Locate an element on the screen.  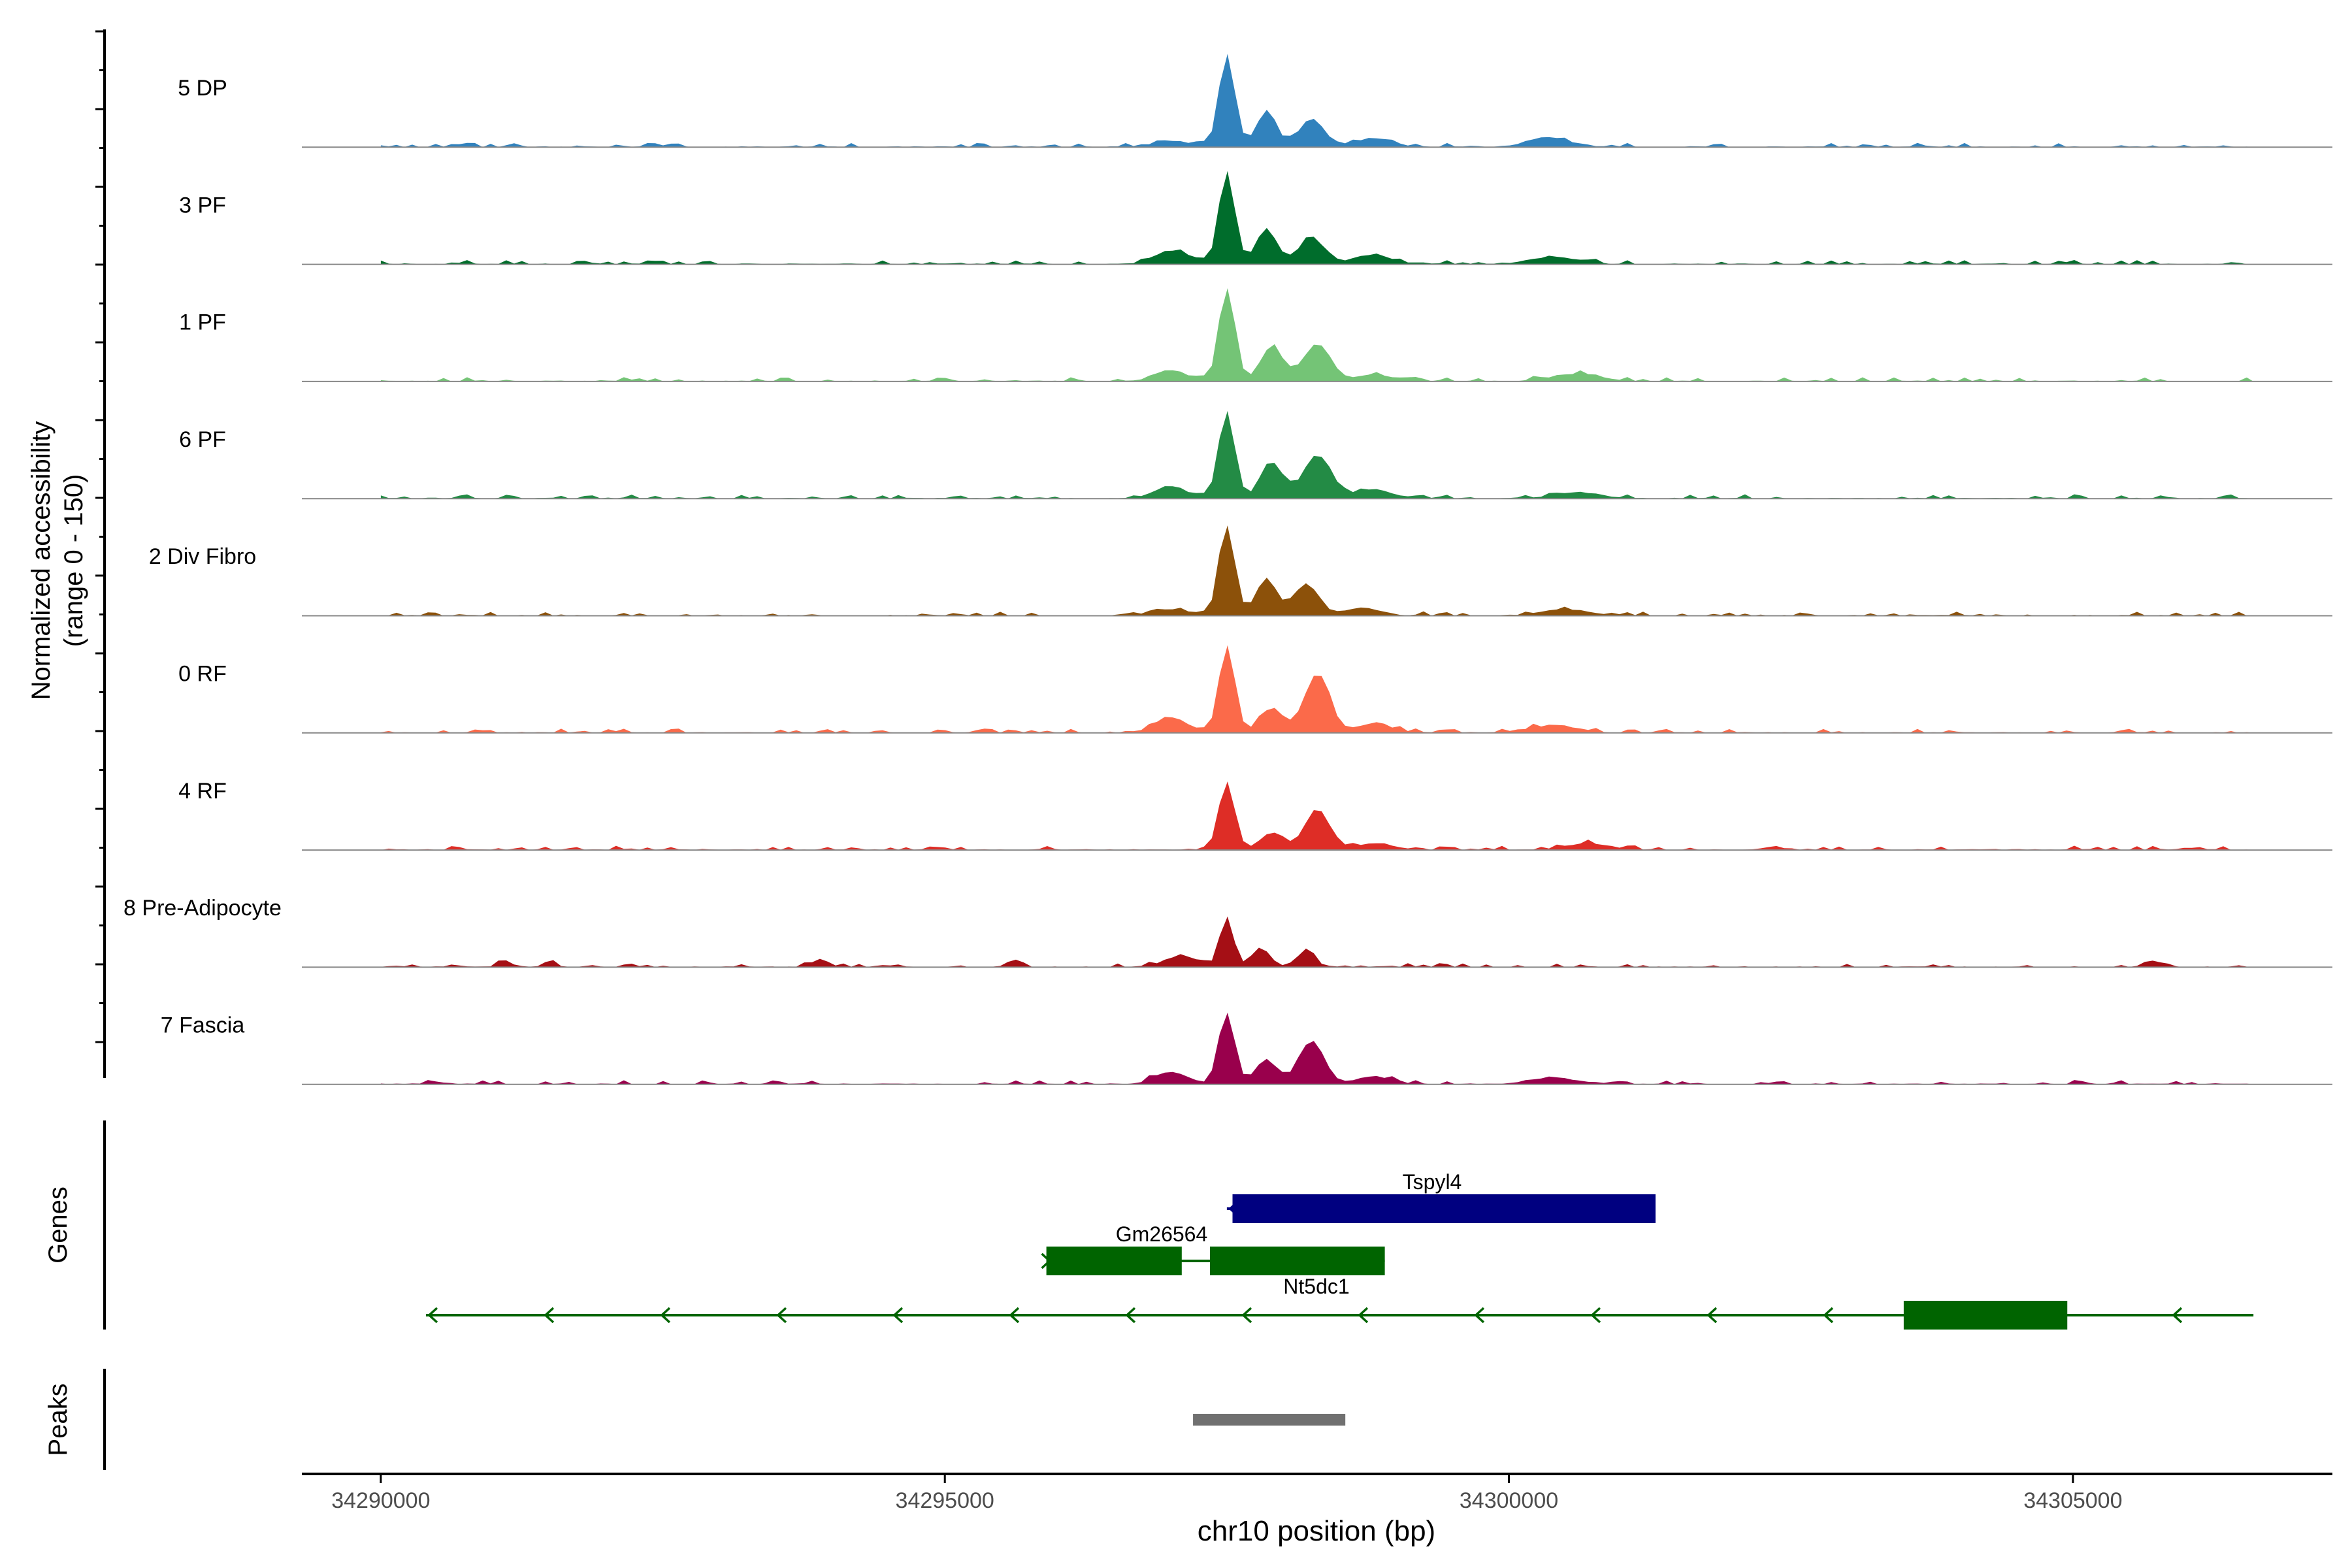
gene-tspyl4: Tspyl4 is located at coordinates (1441, 1196).